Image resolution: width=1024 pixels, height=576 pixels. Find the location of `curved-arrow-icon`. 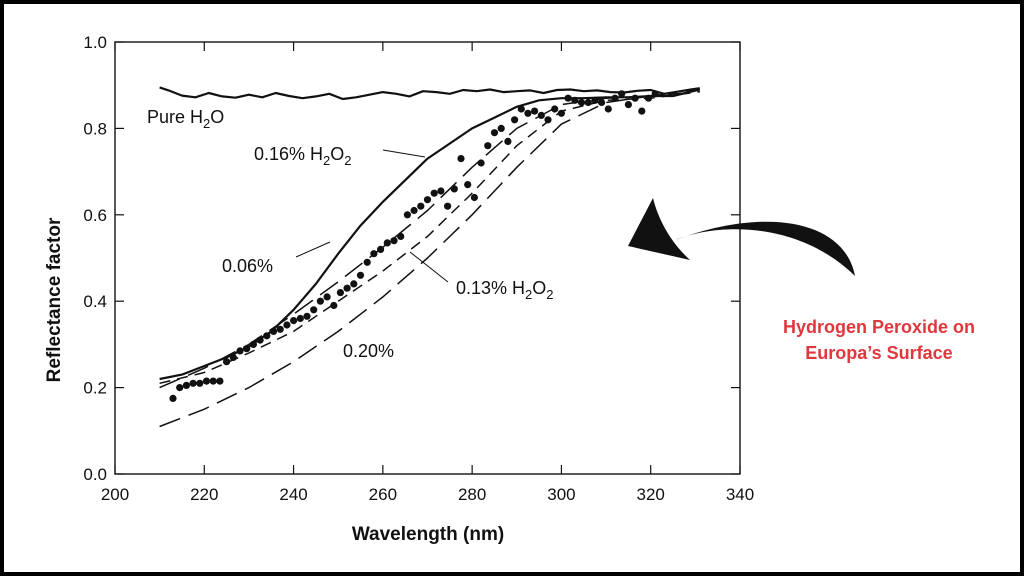

curved-arrow-icon is located at coordinates (741, 237).